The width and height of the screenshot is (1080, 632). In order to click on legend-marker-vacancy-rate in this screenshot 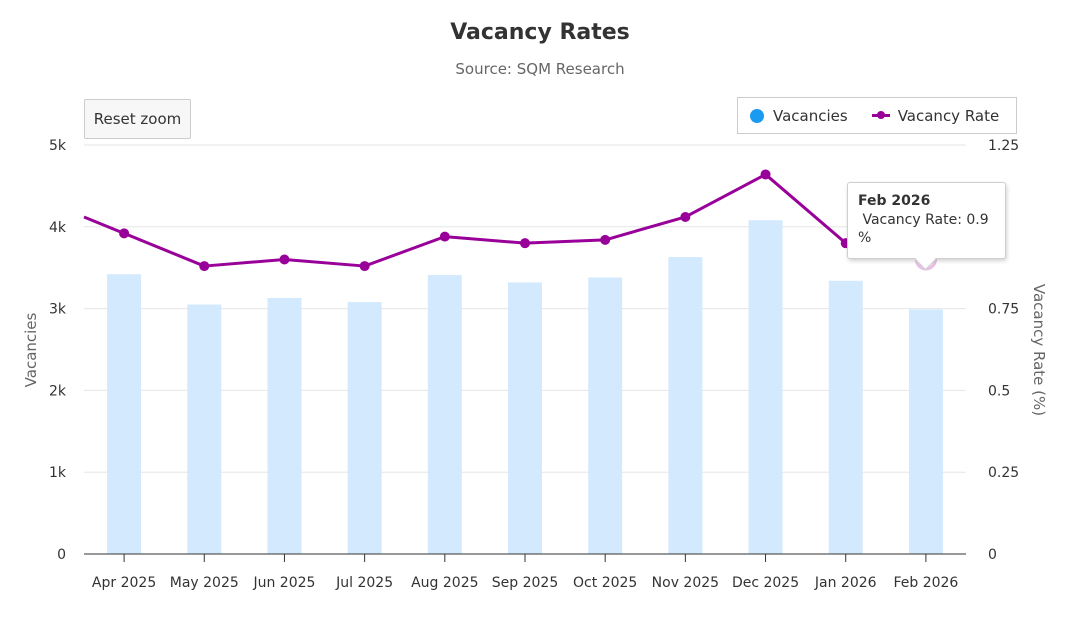, I will do `click(880, 115)`.